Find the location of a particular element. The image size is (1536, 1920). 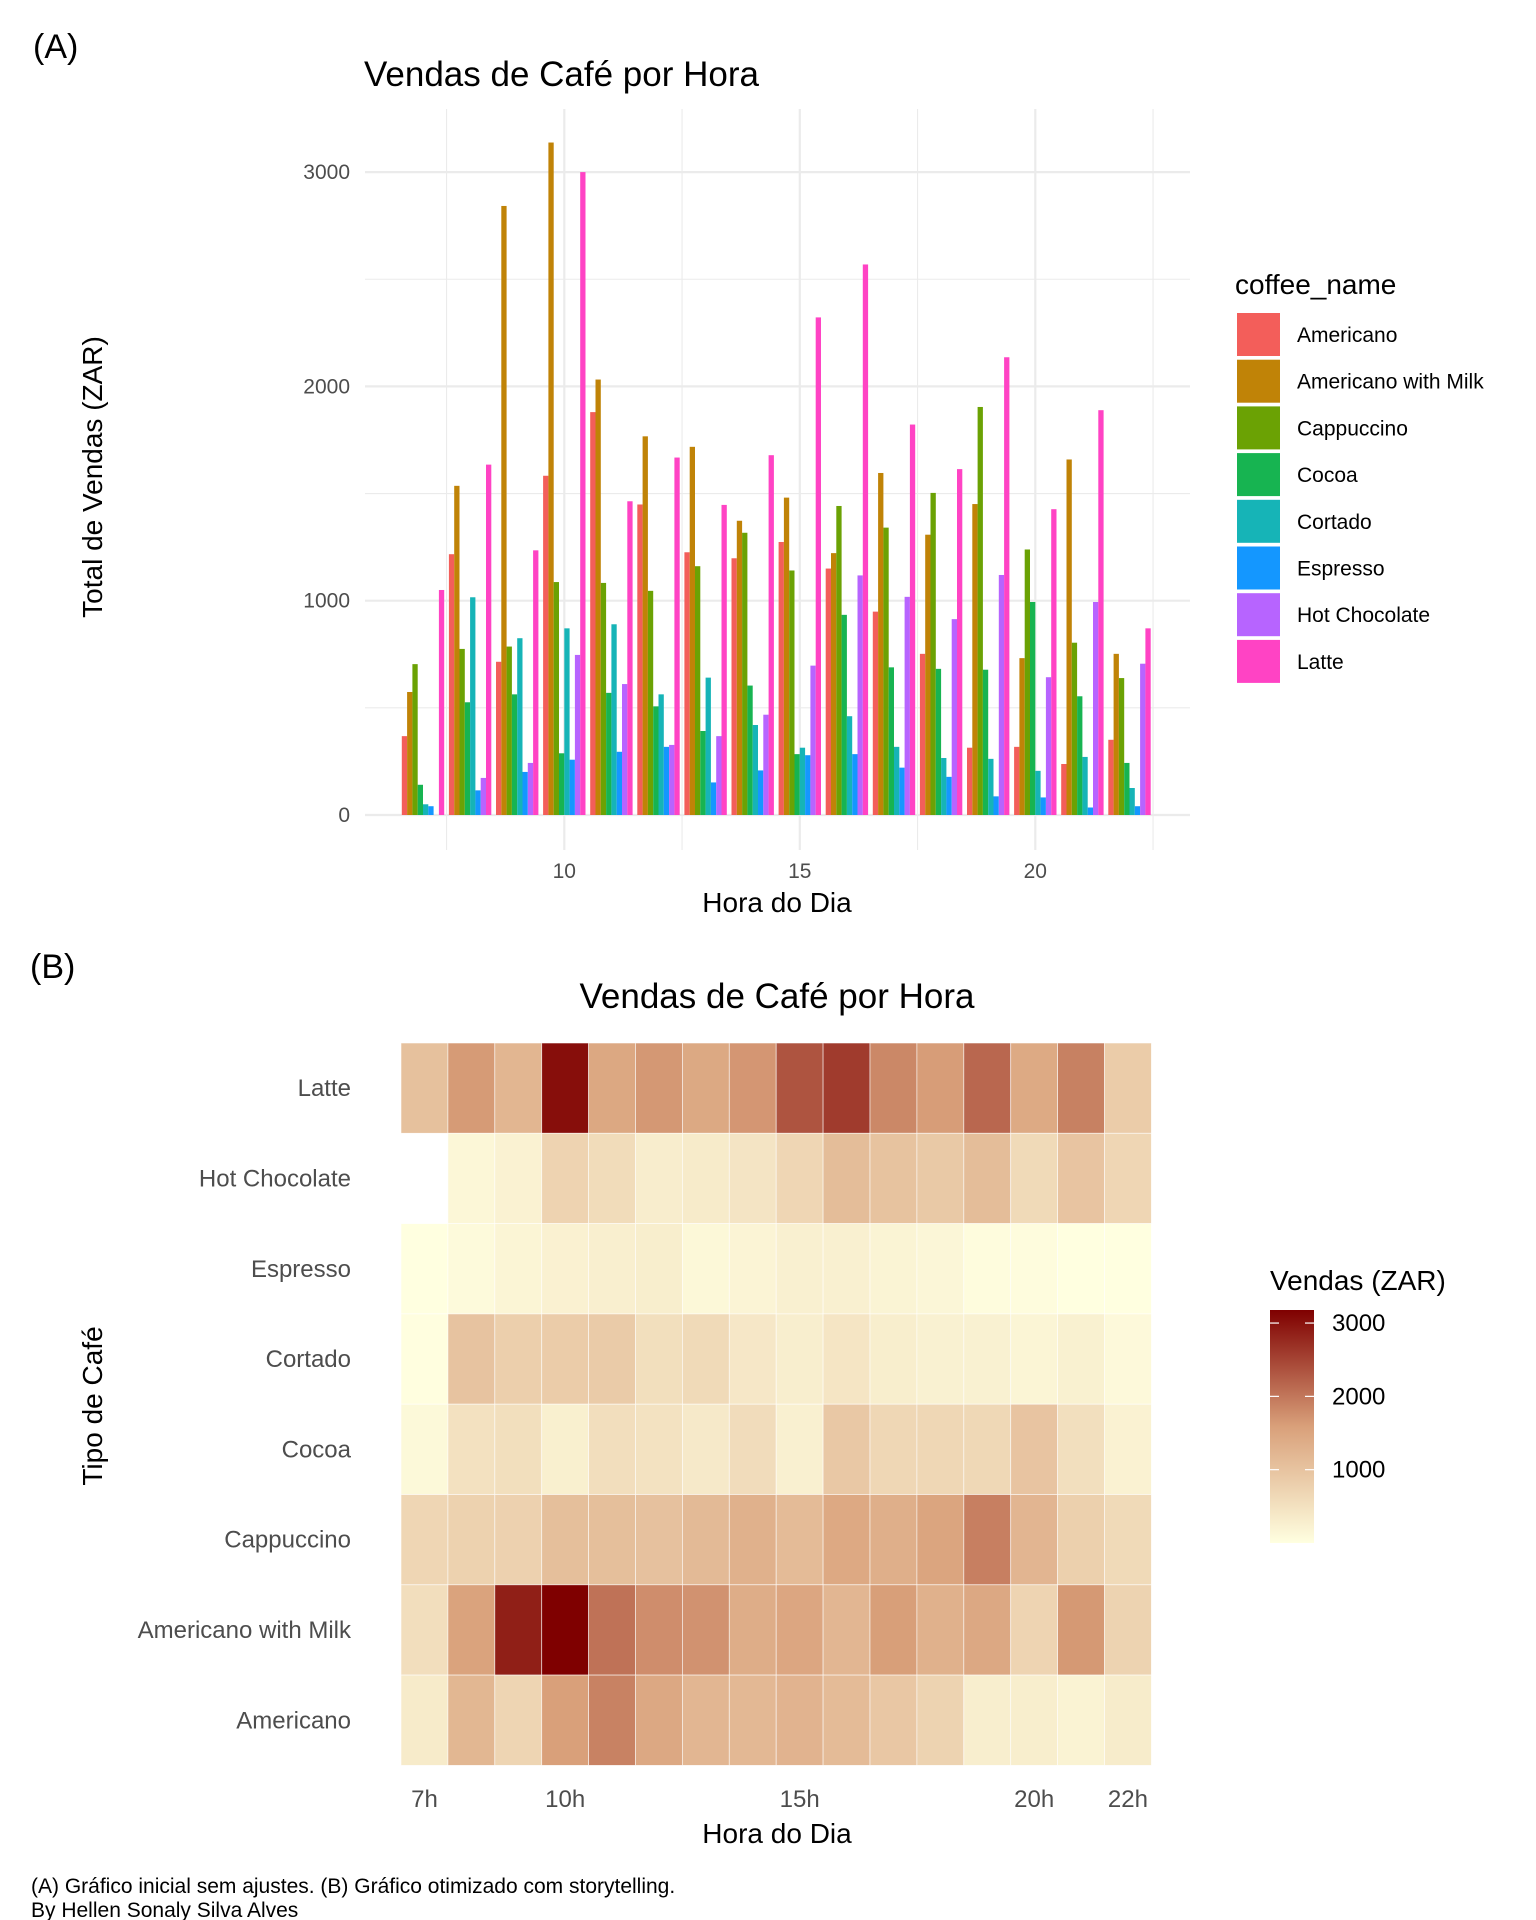

heatmap-cell-latte-13h is located at coordinates (706, 1088).